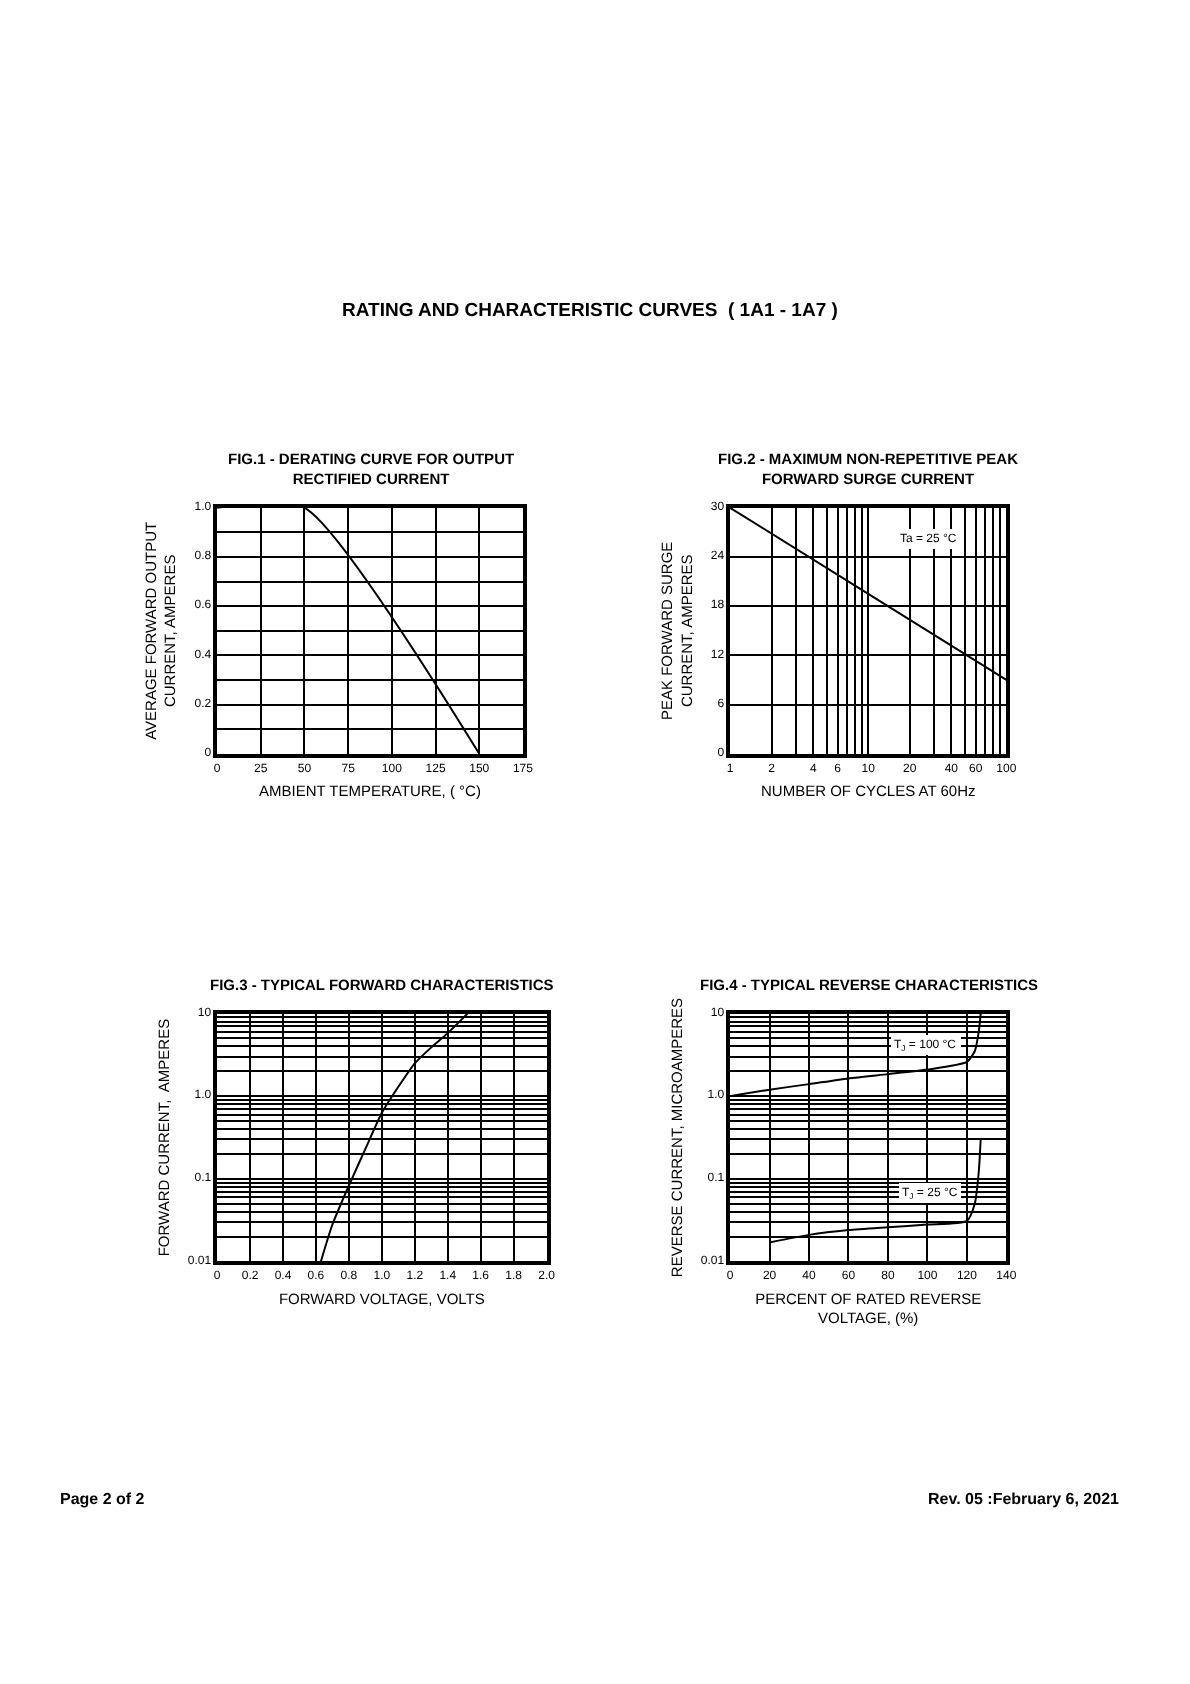 This screenshot has width=1190, height=1684. Describe the element at coordinates (590, 311) in the screenshot. I see `text: RATING AND CHARACTERISTIC CURVES ( 1A1 - 1A7 )` at that location.